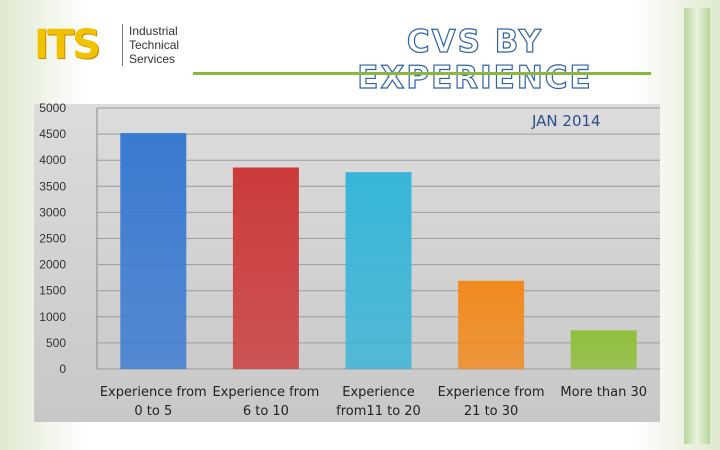 This screenshot has width=720, height=450. Describe the element at coordinates (422, 73) in the screenshot. I see `title-underline` at that location.